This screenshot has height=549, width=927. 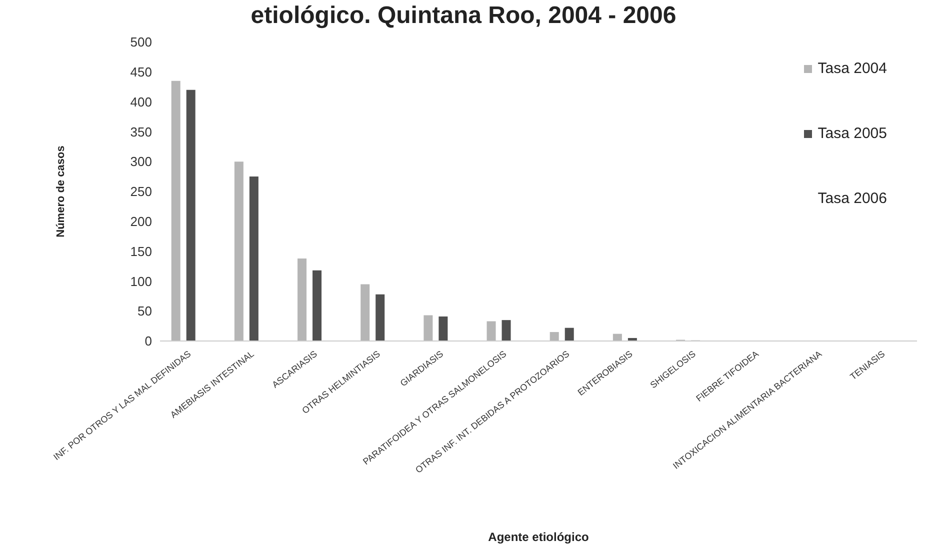 I want to click on y-tick-label: 300, so click(x=141, y=162).